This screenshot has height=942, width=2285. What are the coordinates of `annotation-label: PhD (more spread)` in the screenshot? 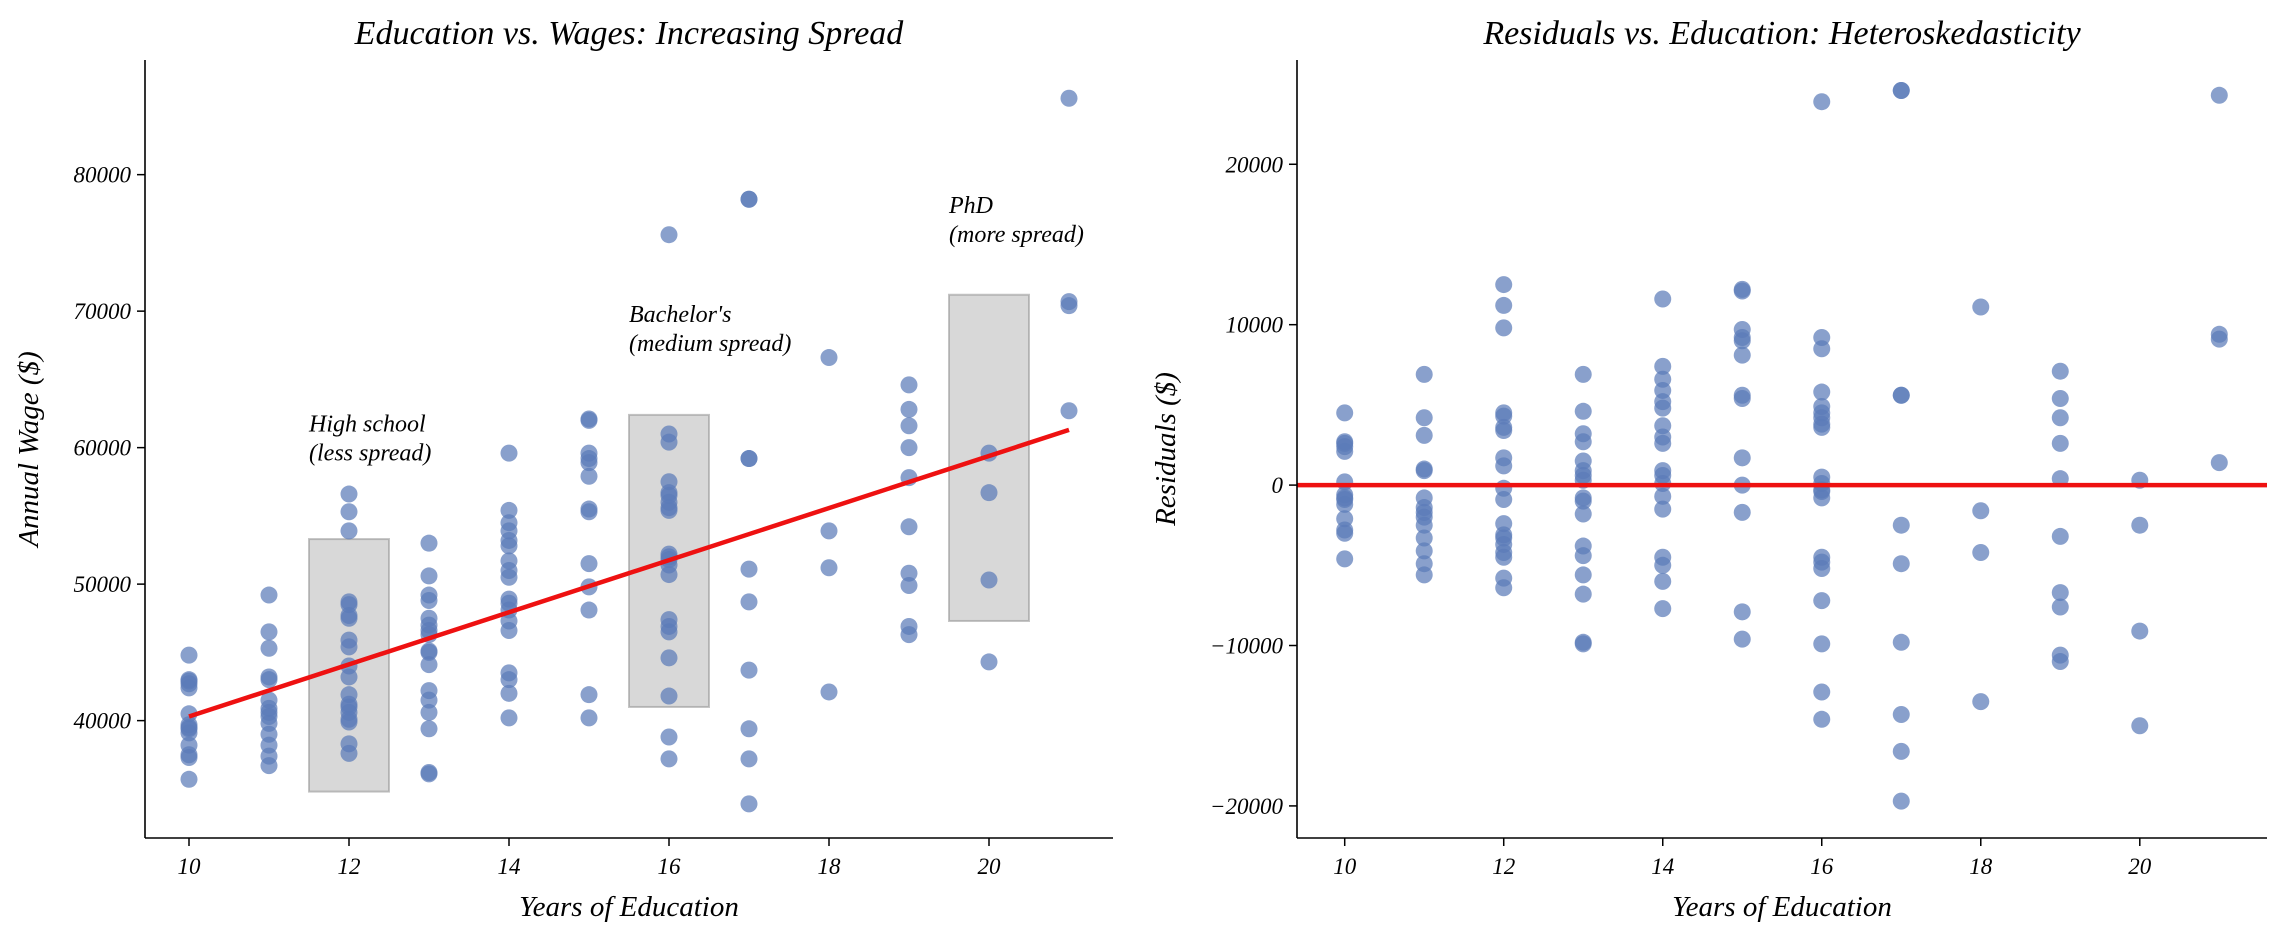 It's located at (1016, 220).